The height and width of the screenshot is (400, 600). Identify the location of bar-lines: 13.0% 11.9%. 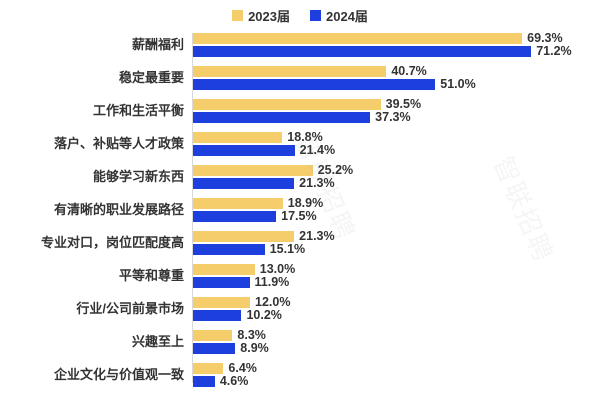
(244, 275).